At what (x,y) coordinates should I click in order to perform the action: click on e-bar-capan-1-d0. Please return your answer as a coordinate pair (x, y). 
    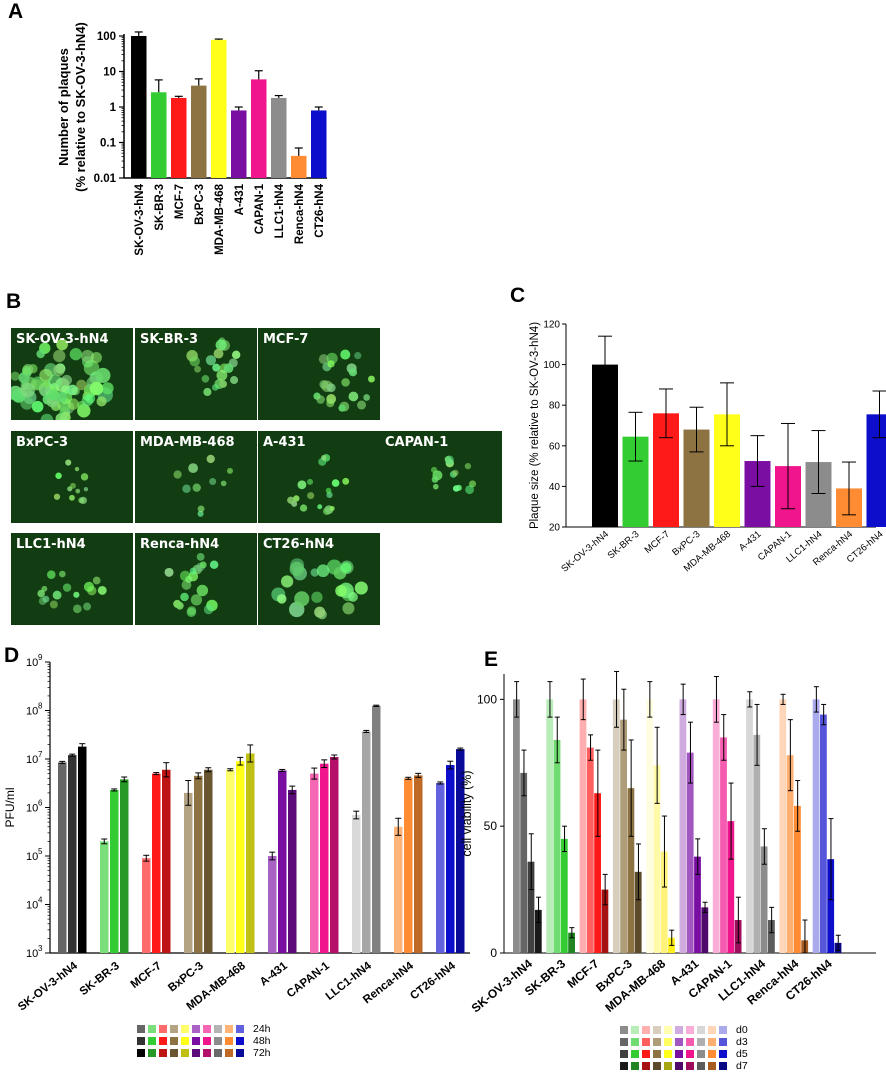
    Looking at the image, I should click on (716, 826).